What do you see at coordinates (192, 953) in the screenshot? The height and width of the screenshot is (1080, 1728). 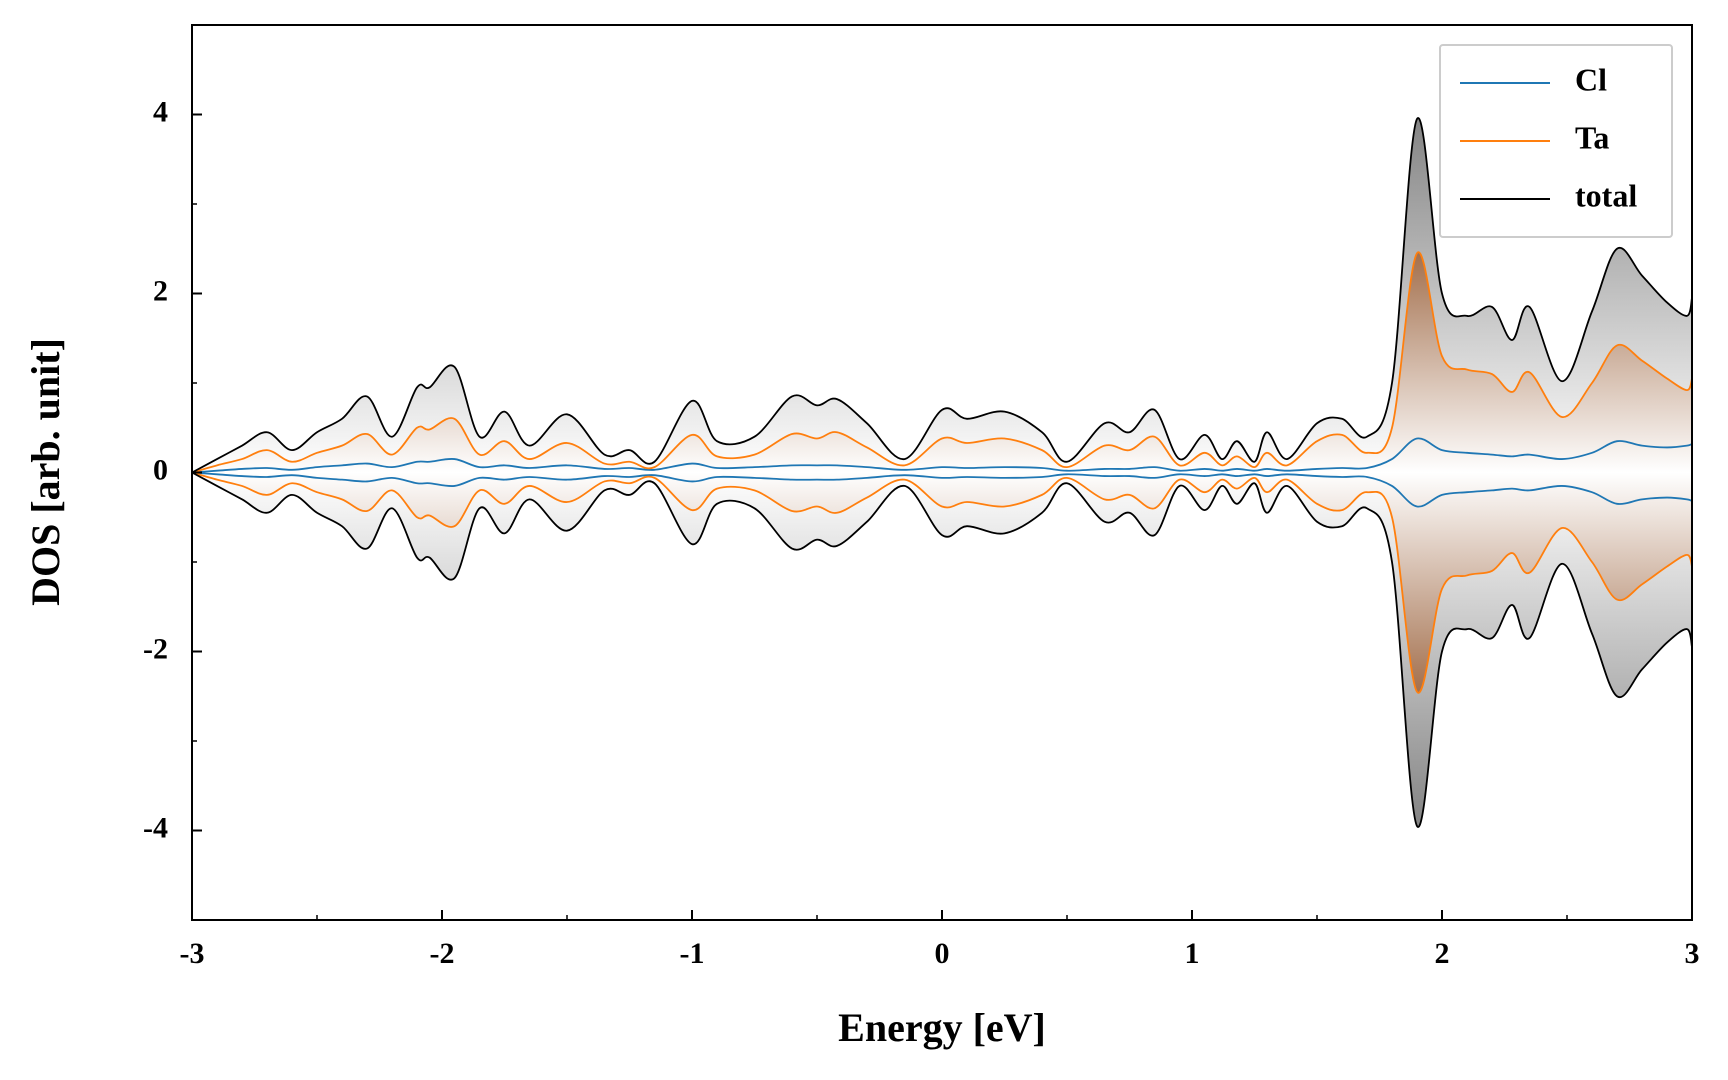 I see `x-tick-label: -3` at bounding box center [192, 953].